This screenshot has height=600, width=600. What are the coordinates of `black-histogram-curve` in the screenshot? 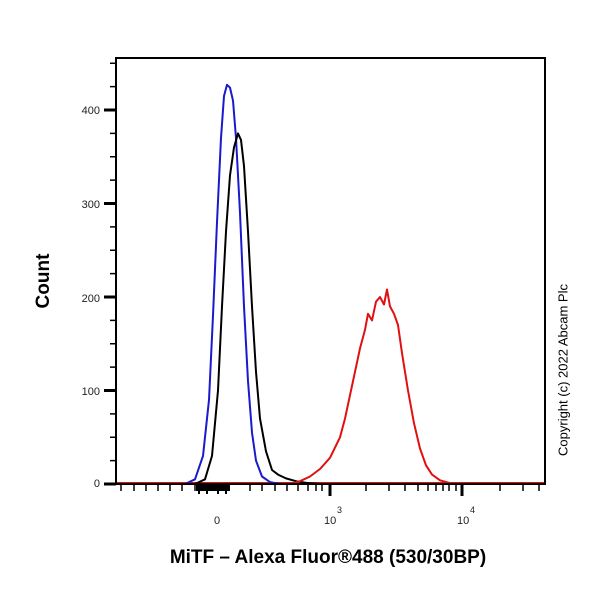 It's located at (257, 308).